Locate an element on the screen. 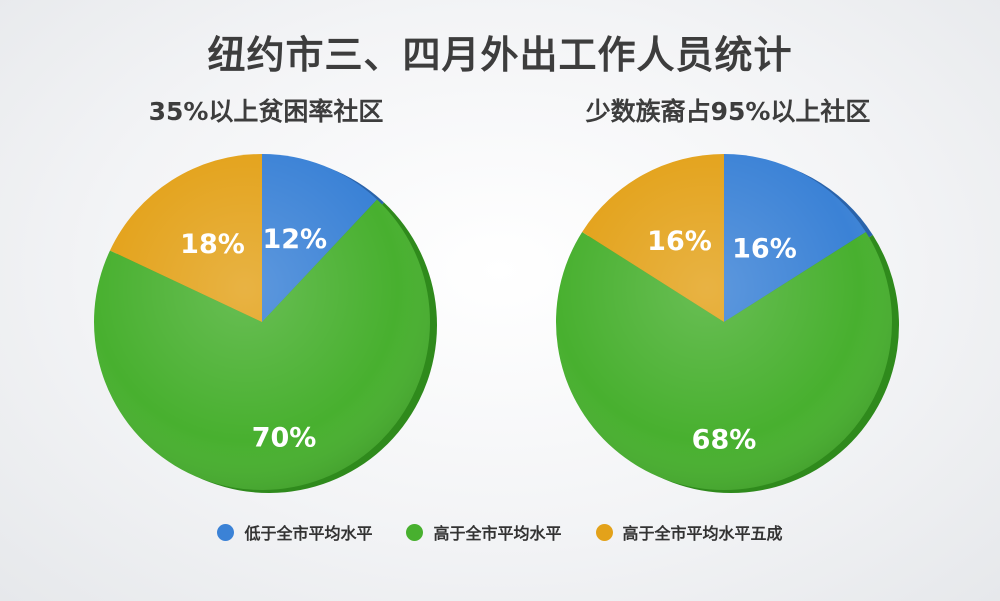  legend: 低于全市平均水平 高于全市平均水平 高于全市平均水平五成 is located at coordinates (500, 532).